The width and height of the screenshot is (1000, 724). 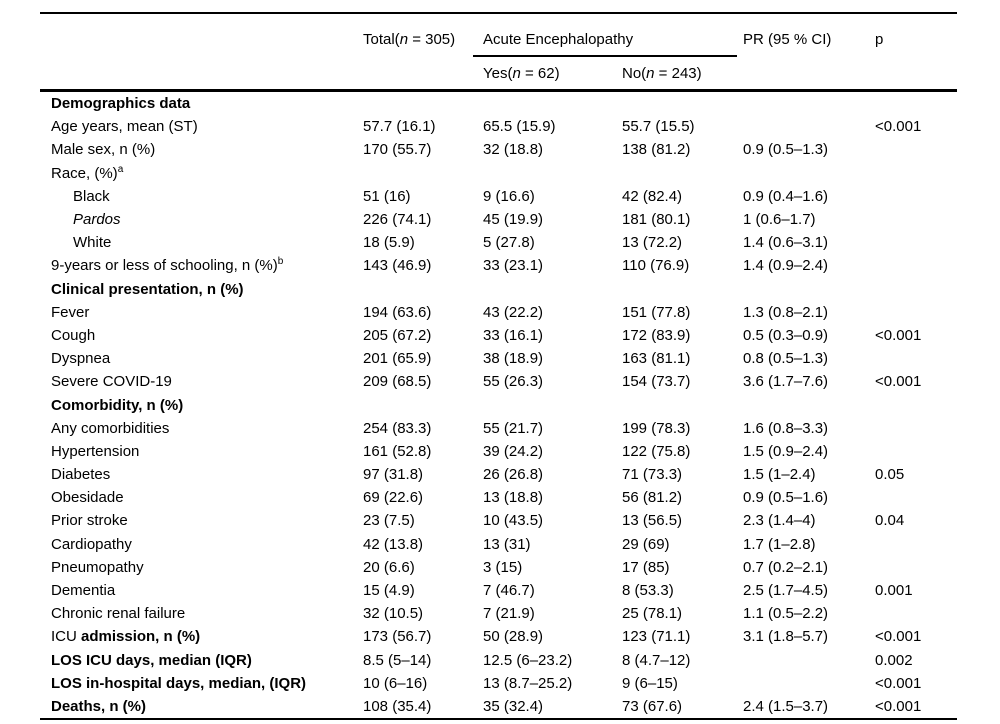 I want to click on row-label: White, so click(x=201, y=242).